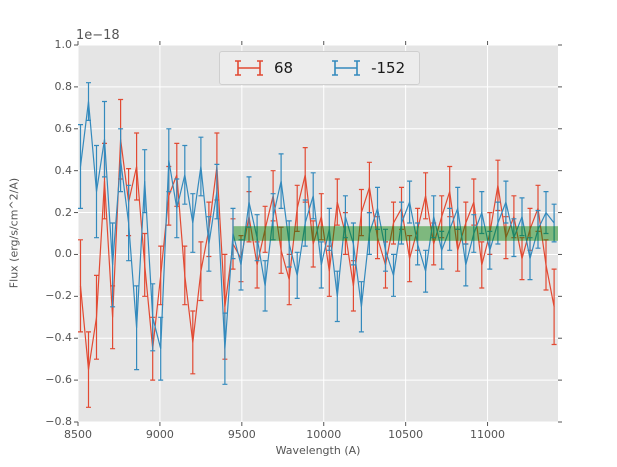 This screenshot has width=617, height=467. Describe the element at coordinates (63, 44) in the screenshot. I see `y-tick-label: 1.0` at that location.